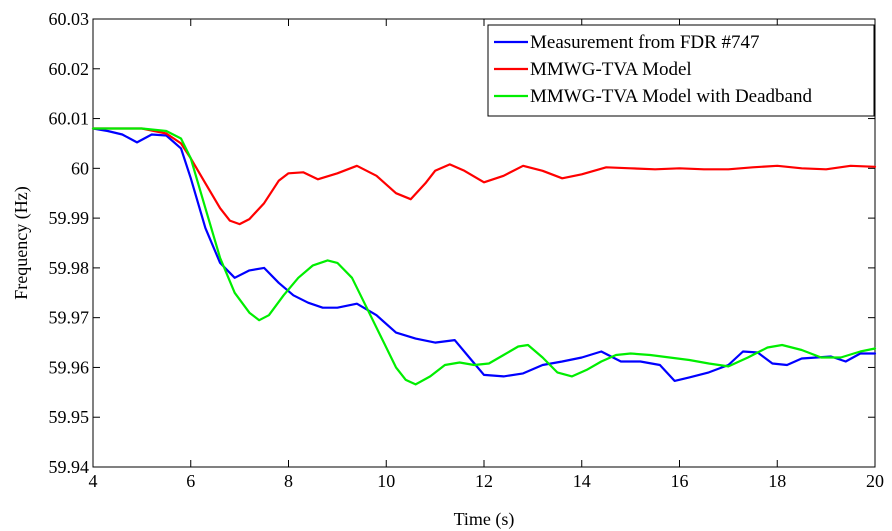 This screenshot has width=892, height=531. I want to click on y-tick-label: 59.94, so click(69, 467).